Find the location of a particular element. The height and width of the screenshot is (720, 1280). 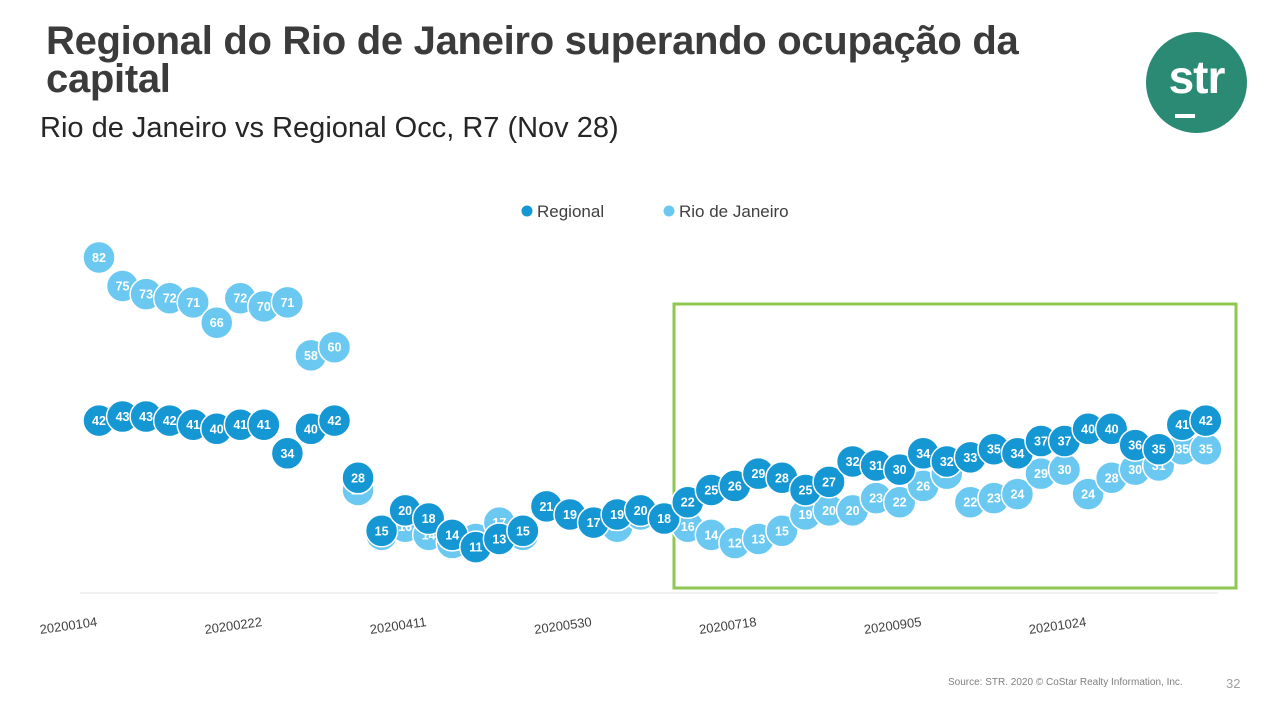

x-tick-label: 20200905 is located at coordinates (892, 625).